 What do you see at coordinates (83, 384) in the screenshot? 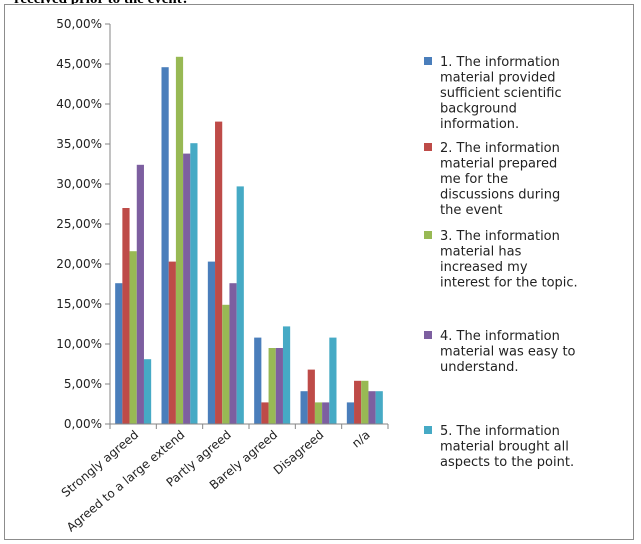
I see `y-tick-label: 5,00%` at bounding box center [83, 384].